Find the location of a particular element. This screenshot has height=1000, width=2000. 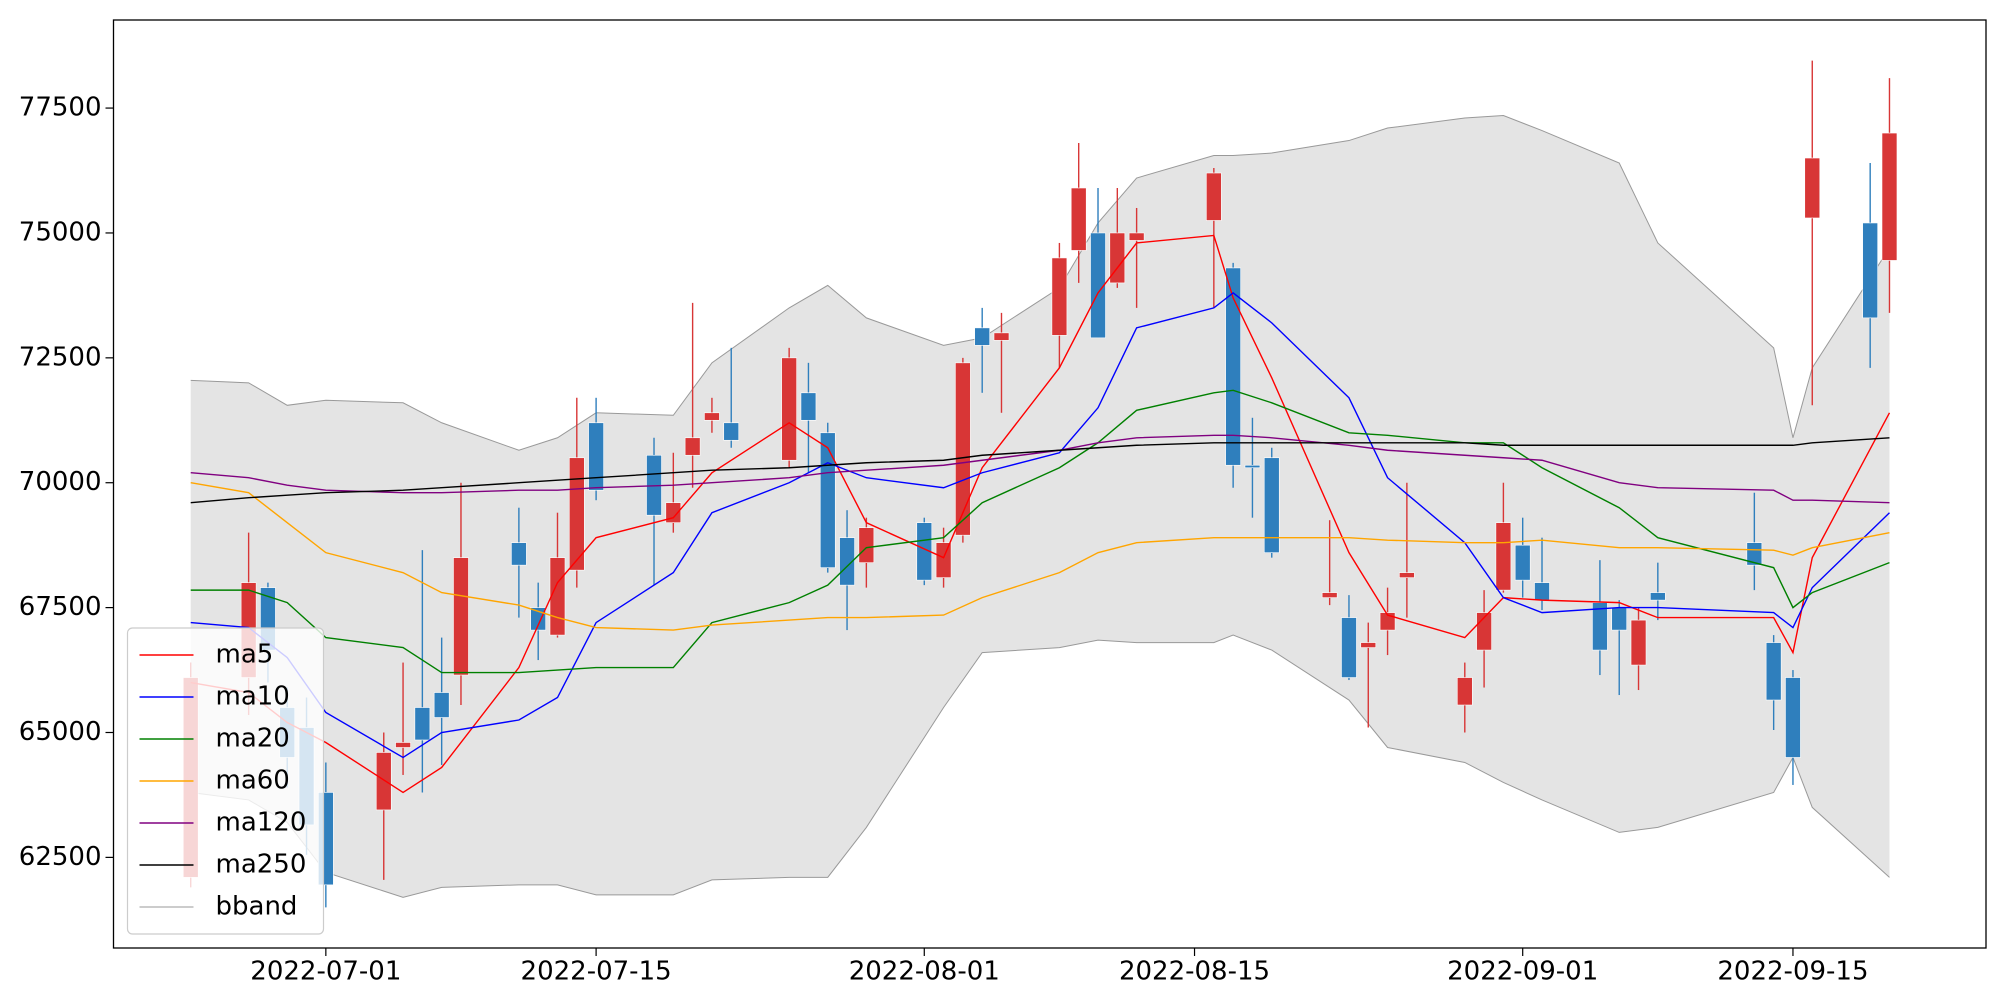

legend-label: ma120 is located at coordinates (261, 823).